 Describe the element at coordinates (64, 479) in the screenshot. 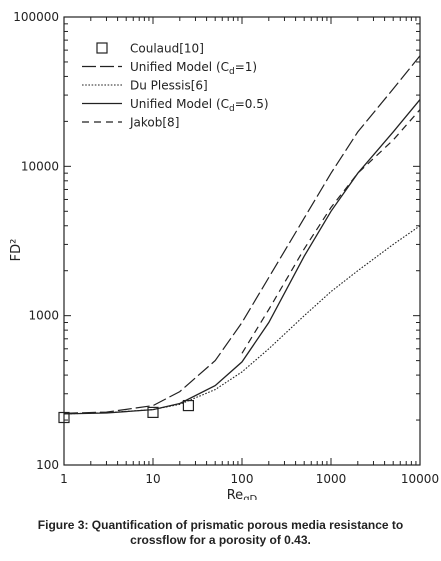

I see `x-tick-label: 1` at that location.